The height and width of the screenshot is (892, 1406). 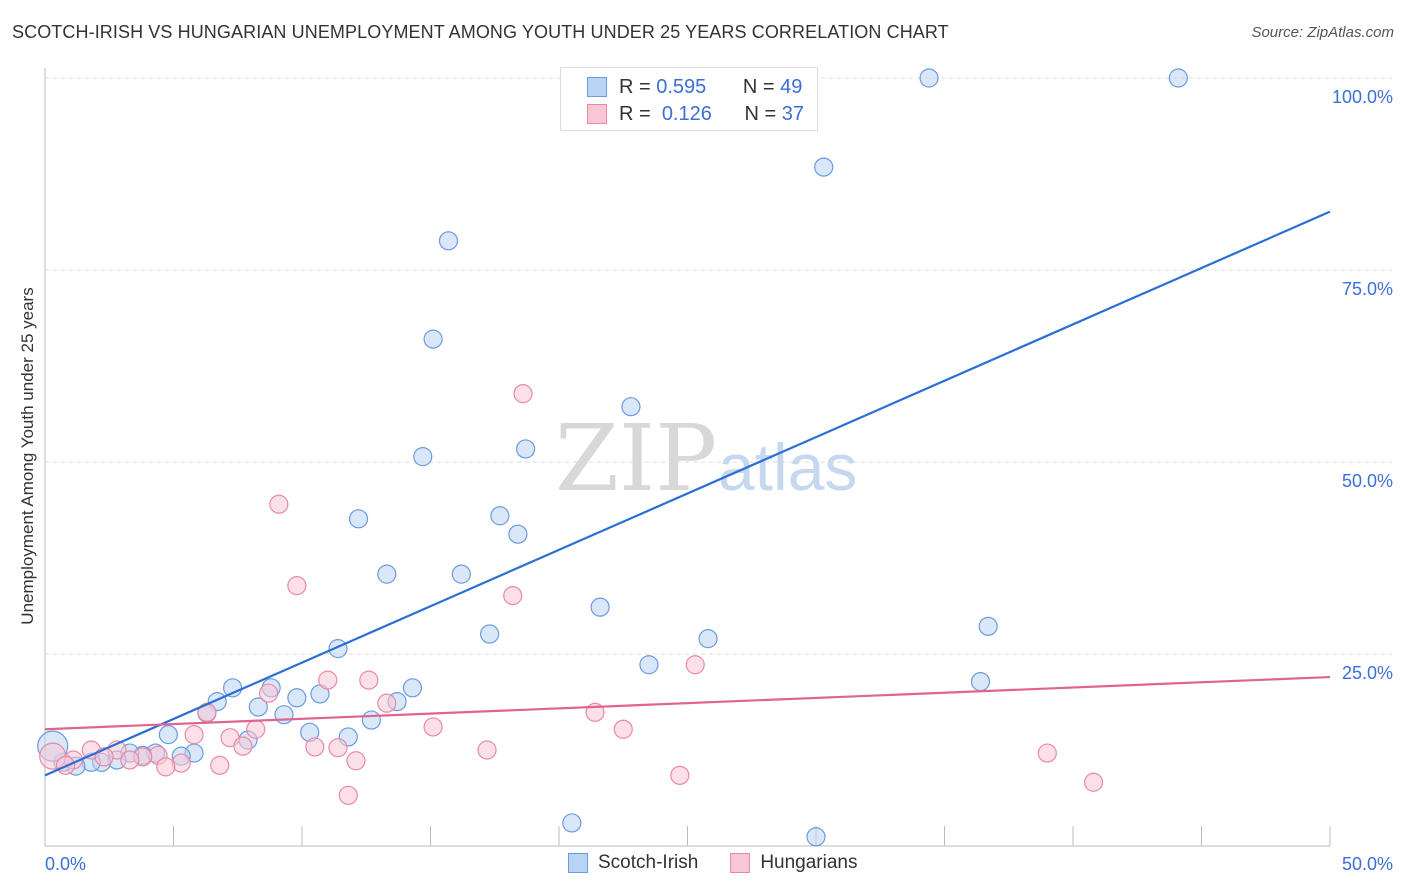 What do you see at coordinates (791, 86) in the screenshot?
I see `n-value: 49` at bounding box center [791, 86].